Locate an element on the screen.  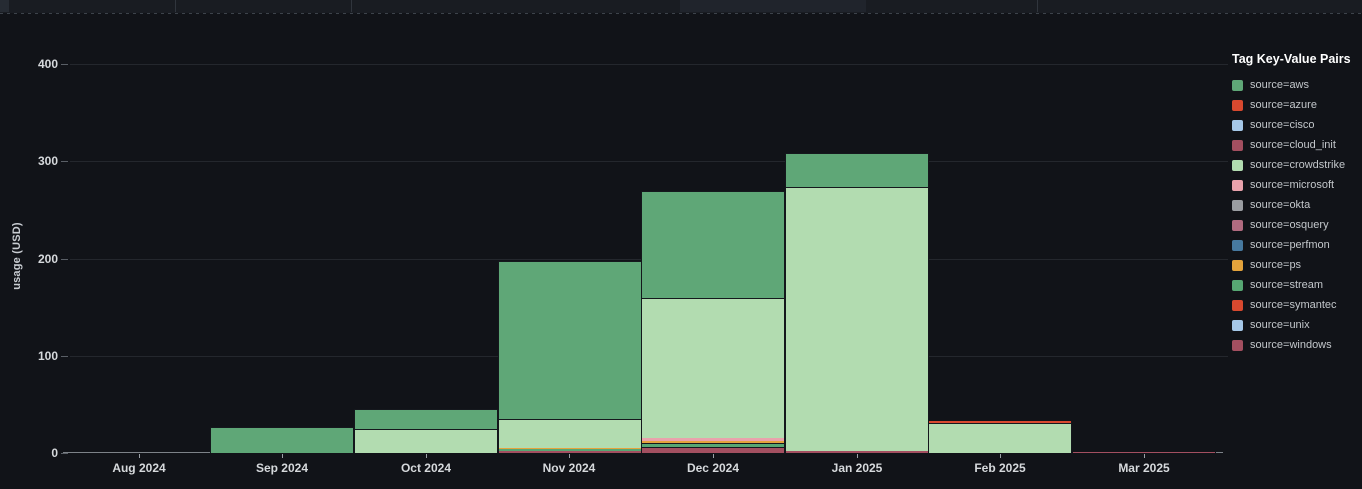
legend-label: source=stream is located at coordinates (1287, 285).